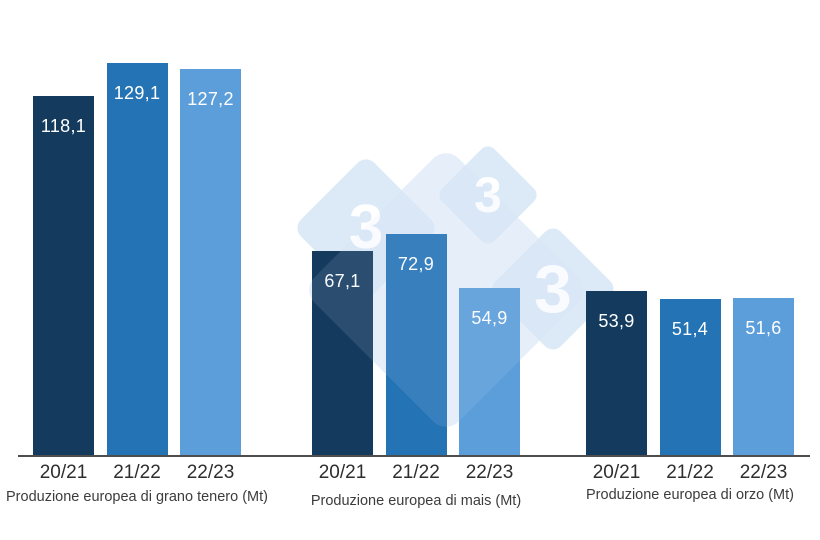 The width and height of the screenshot is (820, 540). I want to click on bar-20-21: 53,9, so click(616, 373).